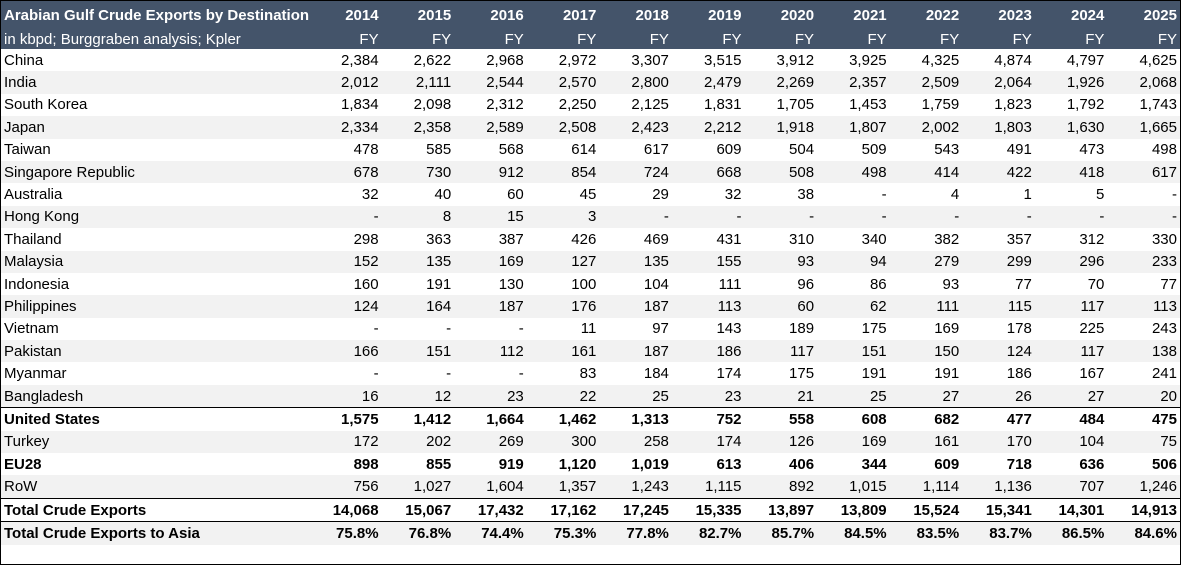 The width and height of the screenshot is (1181, 565). Describe the element at coordinates (155, 533) in the screenshot. I see `row-label: Total Crude Exports to Asia` at that location.